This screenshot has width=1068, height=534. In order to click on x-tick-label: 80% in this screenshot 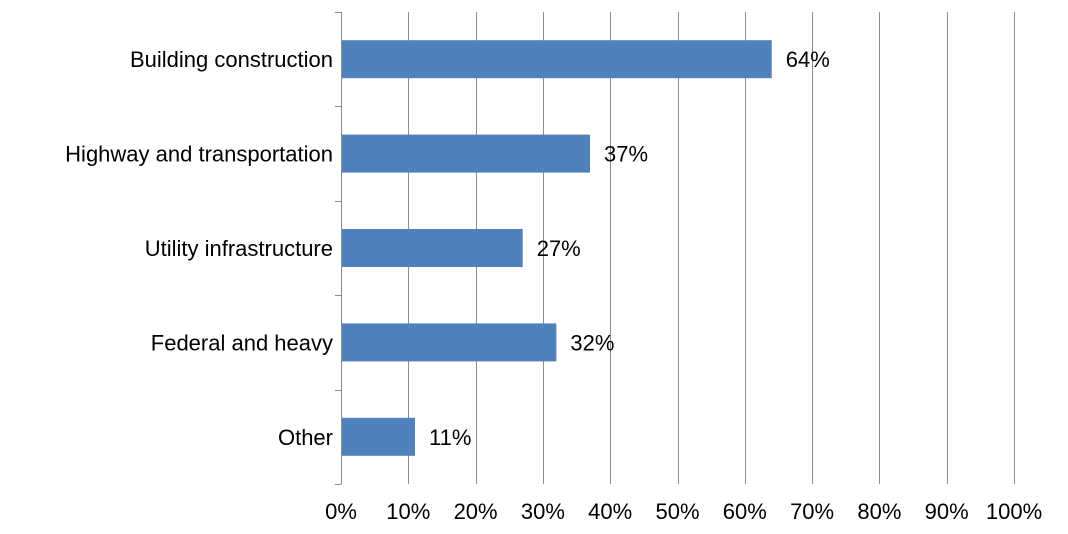, I will do `click(879, 511)`.